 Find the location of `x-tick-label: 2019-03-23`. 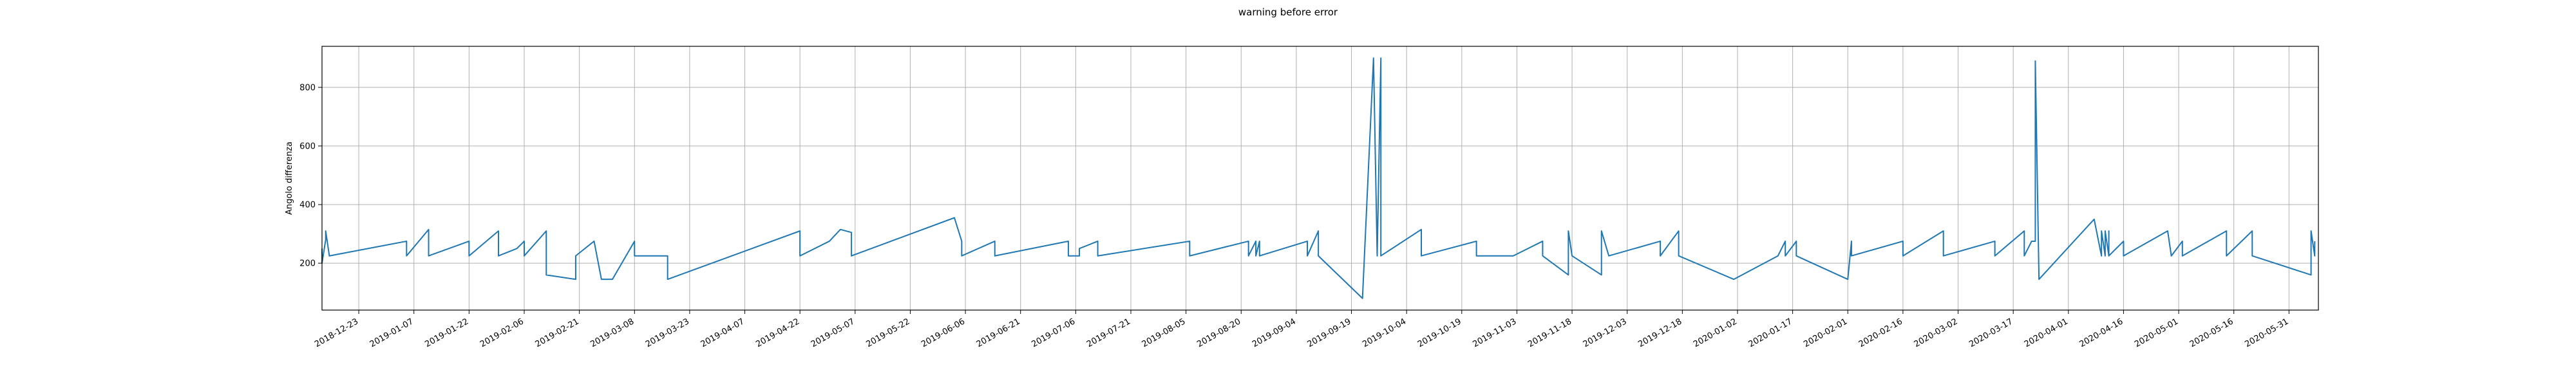

x-tick-label: 2019-03-23 is located at coordinates (667, 333).